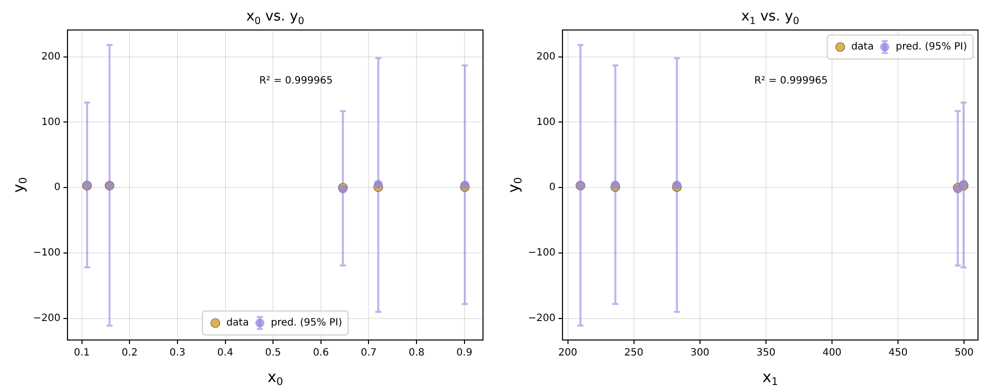 The width and height of the screenshot is (990, 390). What do you see at coordinates (82, 353) in the screenshot?
I see `x-tick-label: 0.1` at bounding box center [82, 353].